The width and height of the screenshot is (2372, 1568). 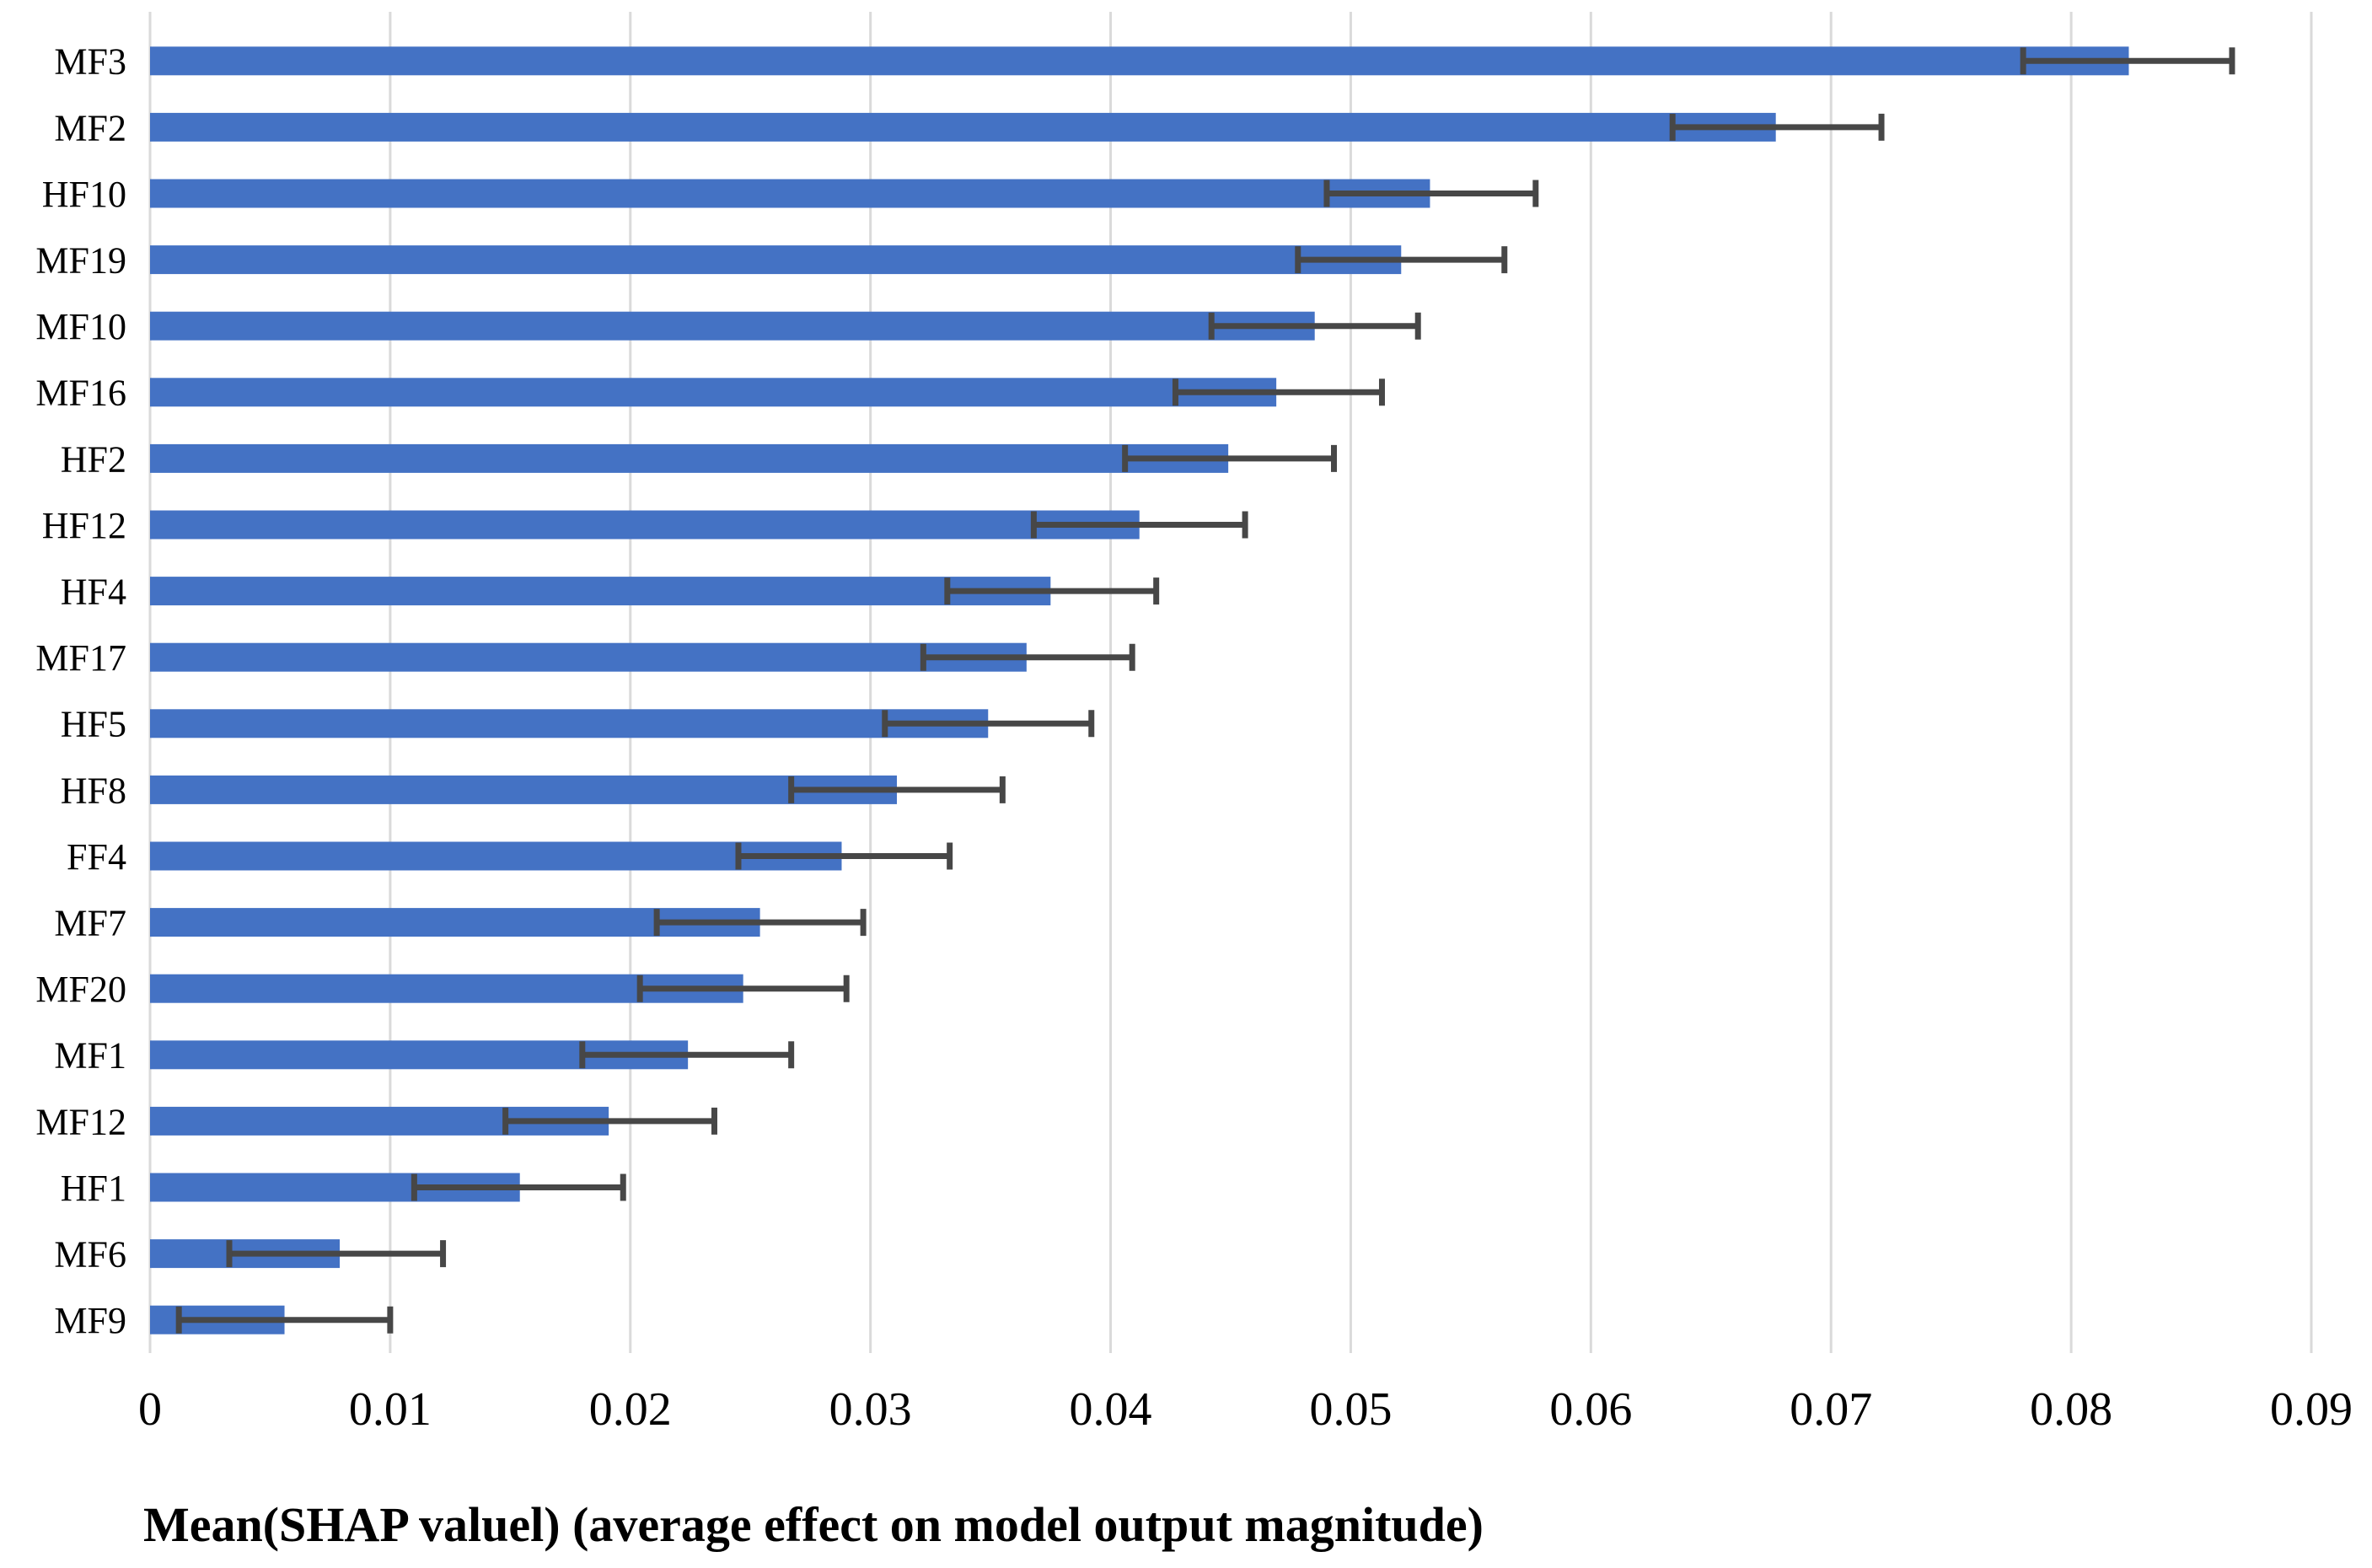 What do you see at coordinates (645, 525) in the screenshot?
I see `bar-HF12` at bounding box center [645, 525].